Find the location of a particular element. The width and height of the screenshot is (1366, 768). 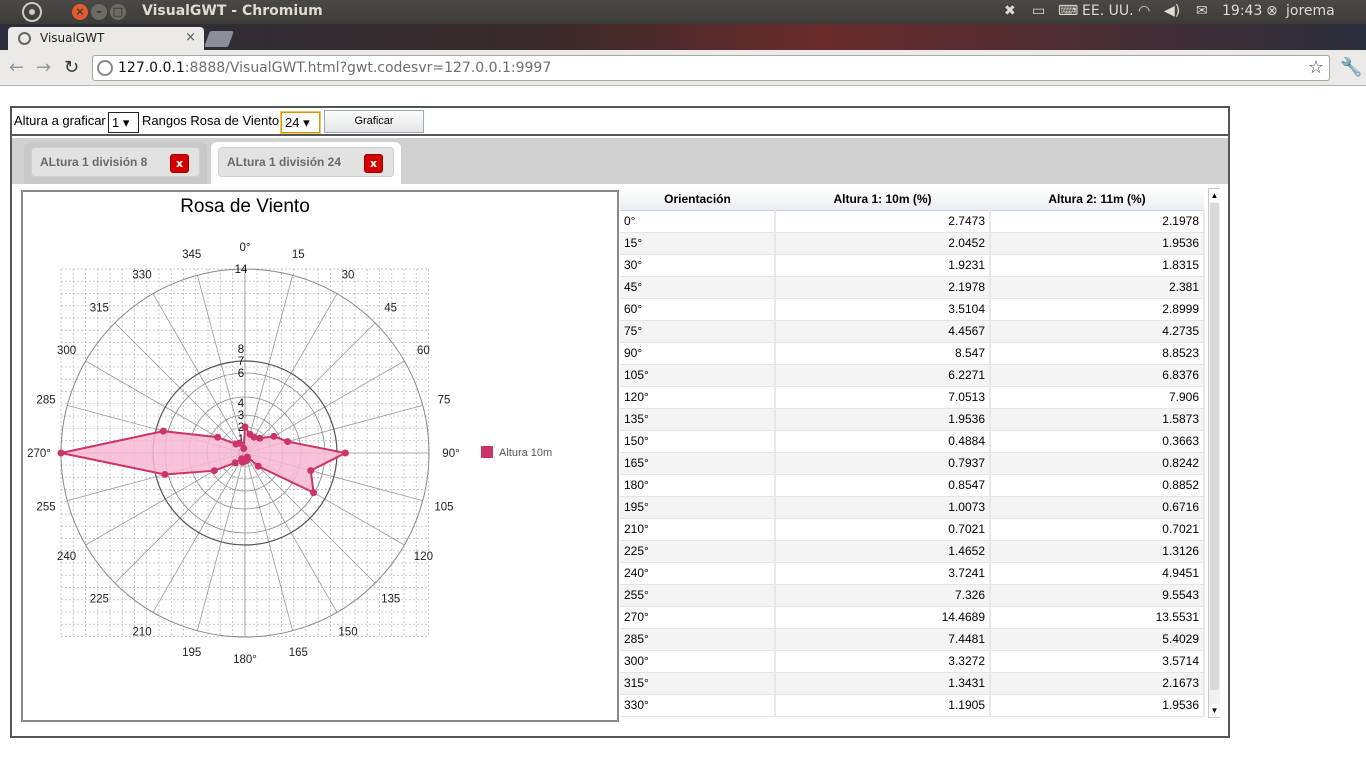

table-row: 120° 7.0513 7.906 is located at coordinates (912, 397).